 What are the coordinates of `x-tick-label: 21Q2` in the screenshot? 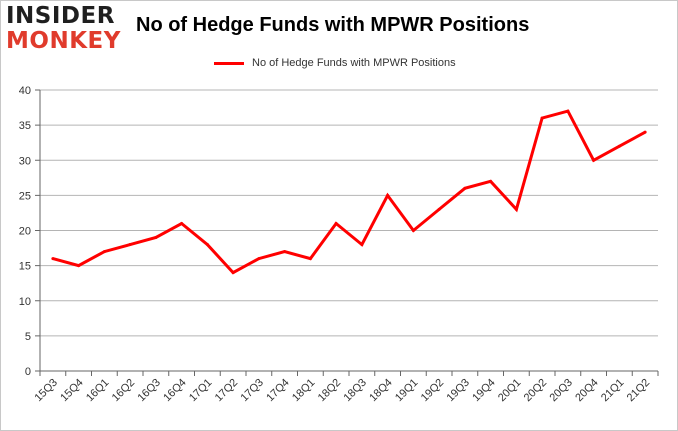 It's located at (639, 391).